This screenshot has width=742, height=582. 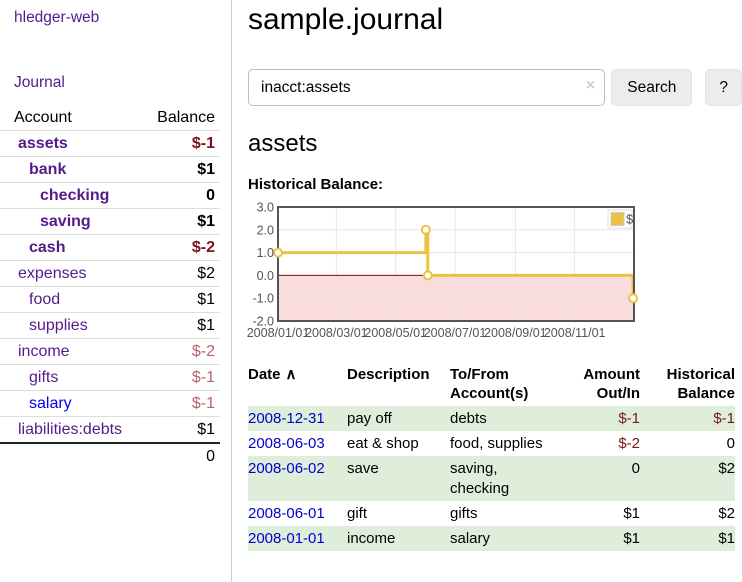 I want to click on svg-text: 2008/07/01, so click(x=455, y=333).